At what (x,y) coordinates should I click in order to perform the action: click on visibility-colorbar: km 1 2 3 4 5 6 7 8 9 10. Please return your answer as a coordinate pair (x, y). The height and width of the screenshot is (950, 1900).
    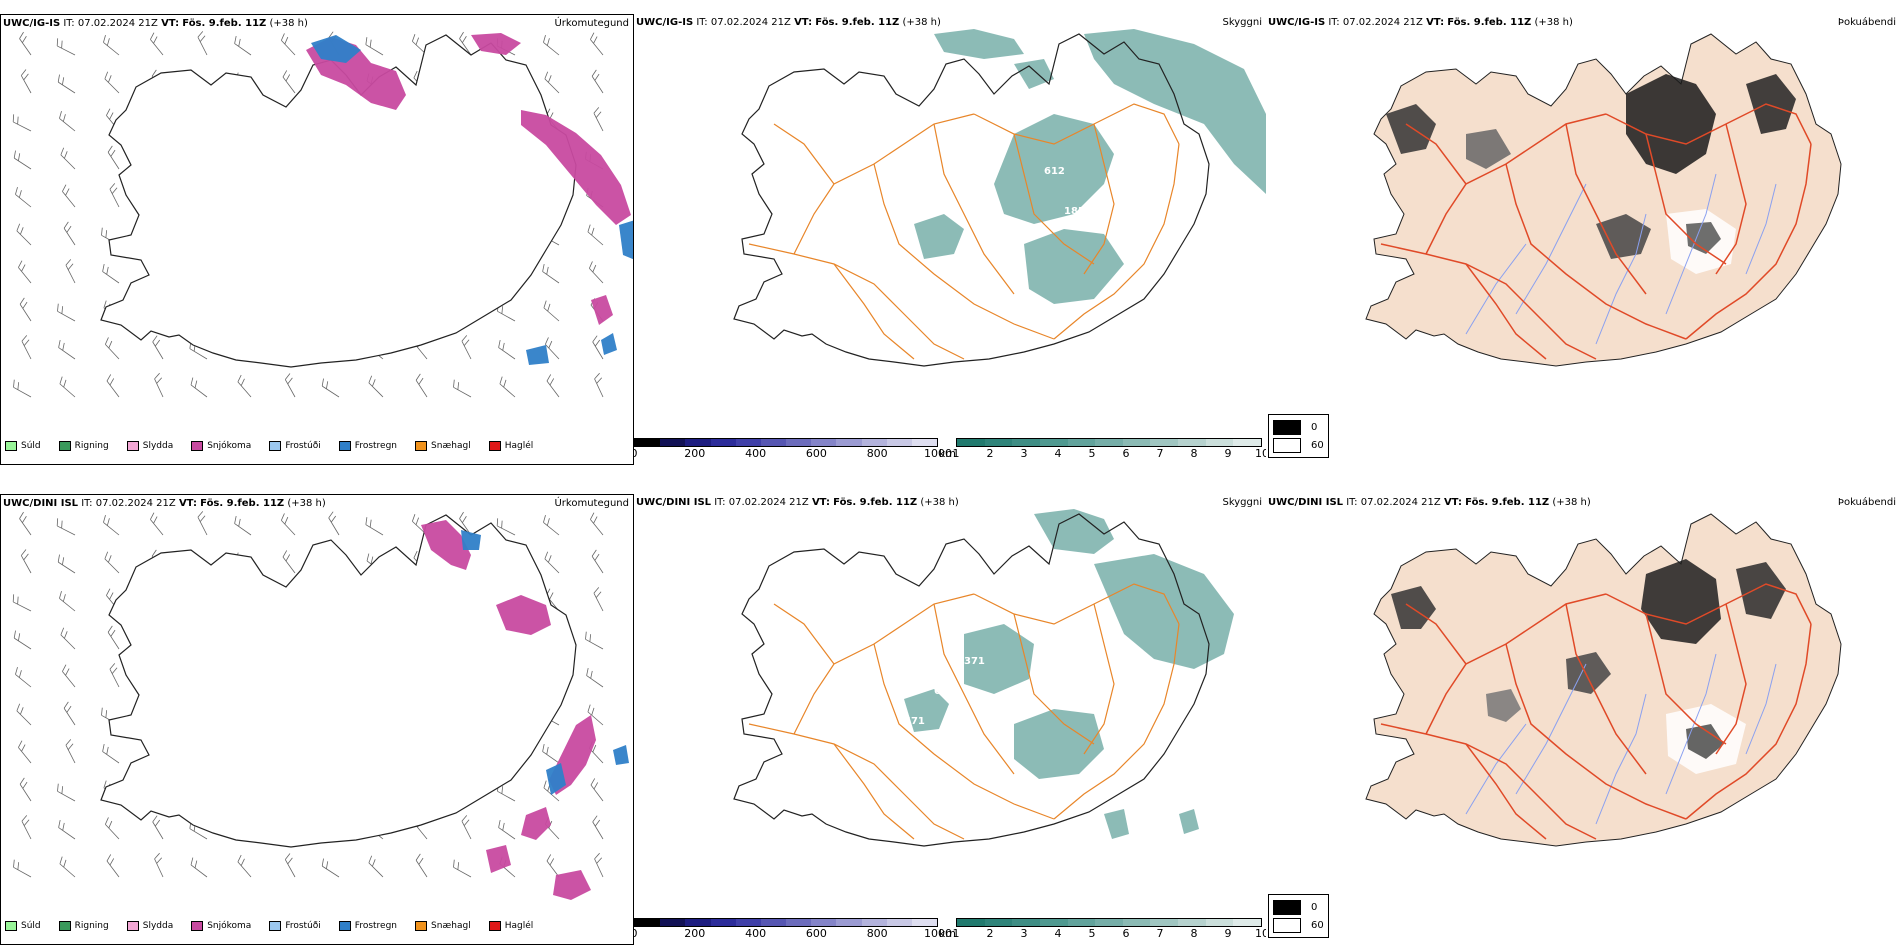
    Looking at the image, I should click on (1102, 449).